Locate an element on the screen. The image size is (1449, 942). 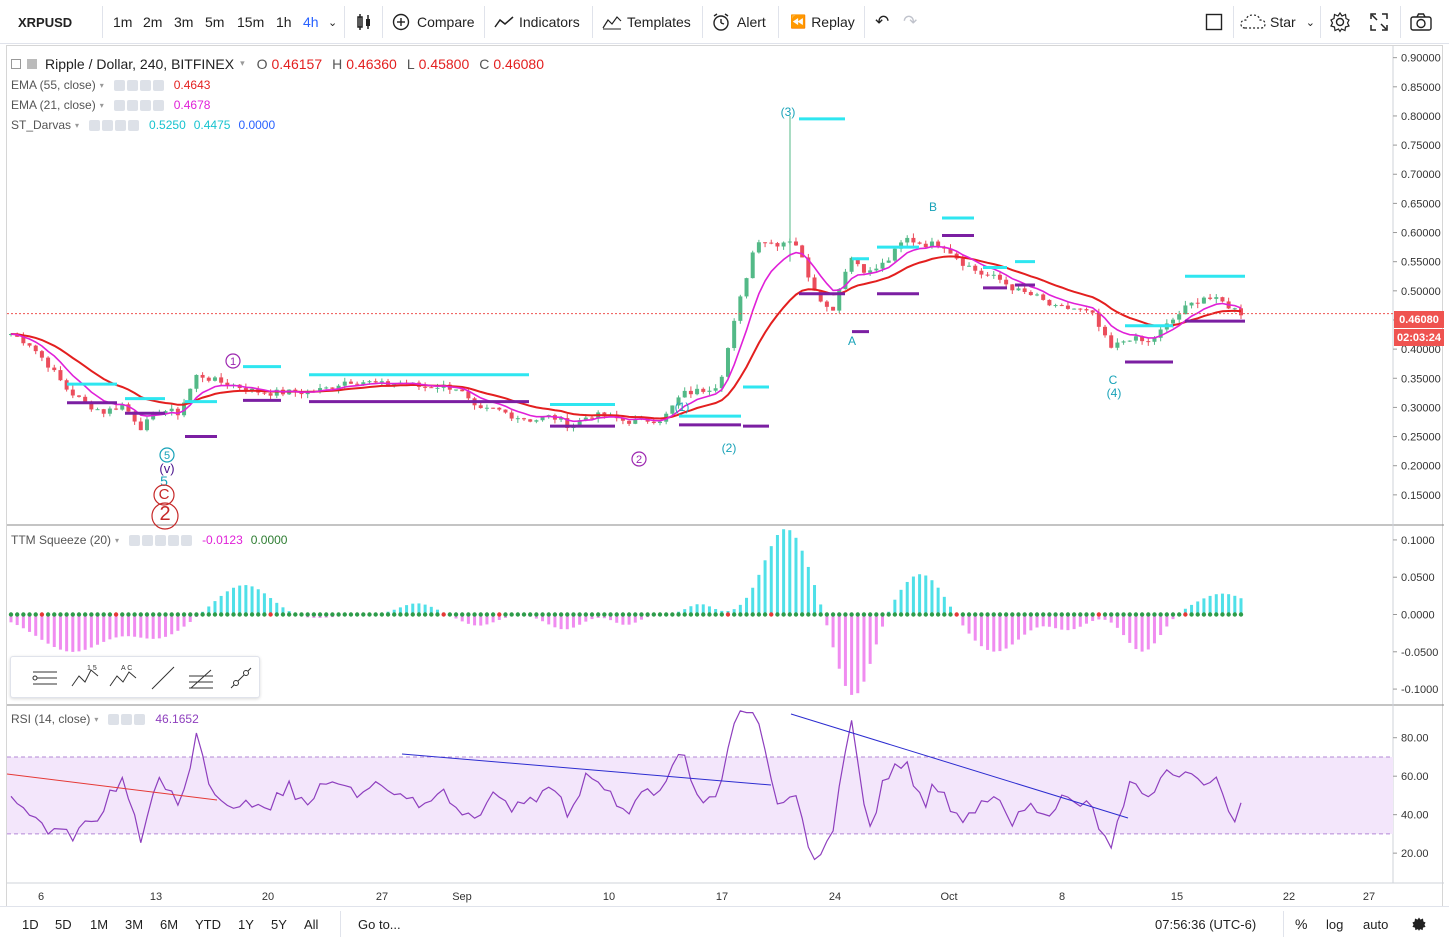
chart-settings-button is located at coordinates (1419, 924).